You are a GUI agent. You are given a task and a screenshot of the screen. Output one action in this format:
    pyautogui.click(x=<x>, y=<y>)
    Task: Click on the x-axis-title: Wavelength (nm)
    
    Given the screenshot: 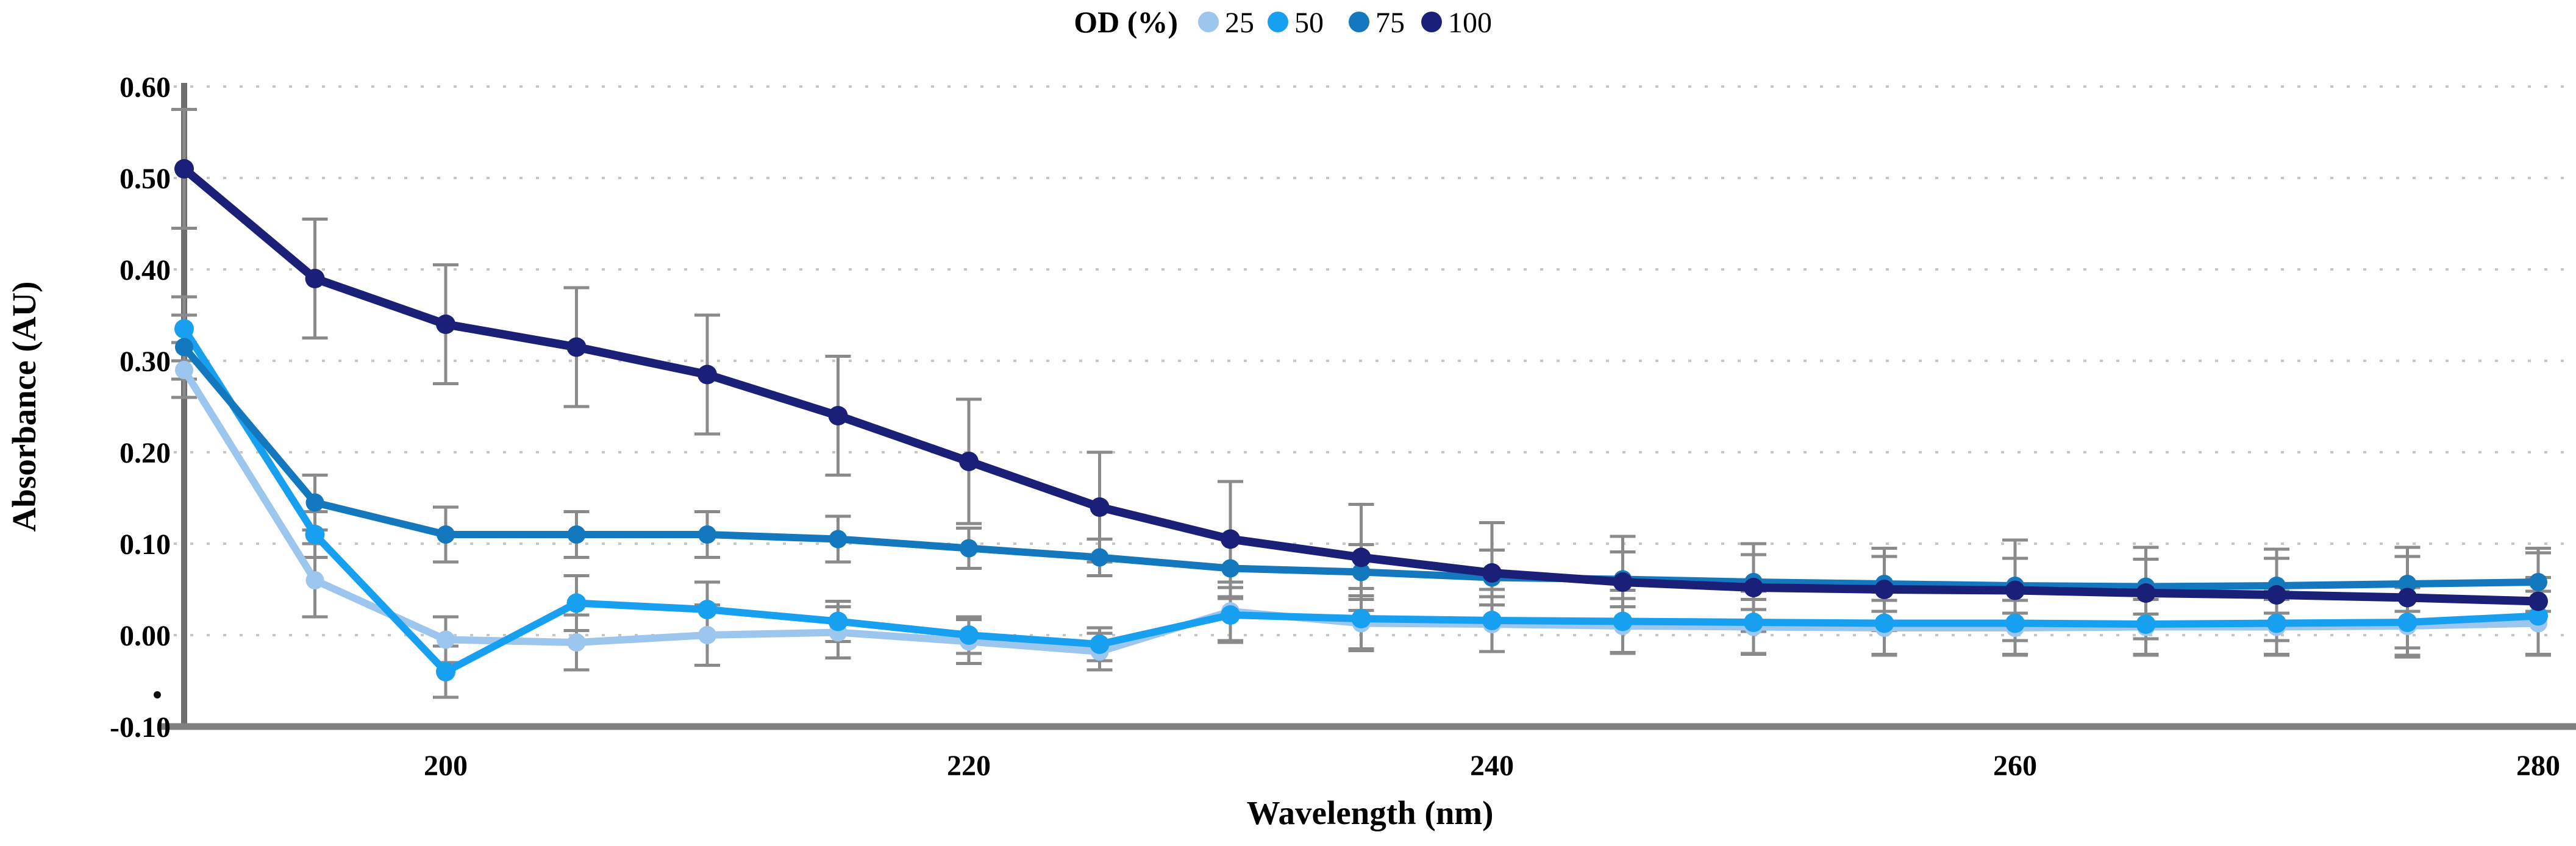 What is the action you would take?
    pyautogui.click(x=1370, y=812)
    